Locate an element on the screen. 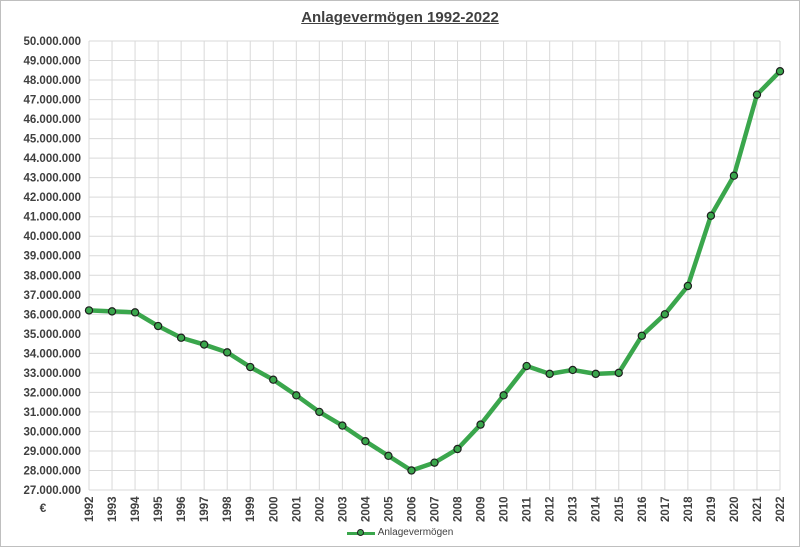 This screenshot has height=547, width=800. x-tick-label: 1996 is located at coordinates (182, 509).